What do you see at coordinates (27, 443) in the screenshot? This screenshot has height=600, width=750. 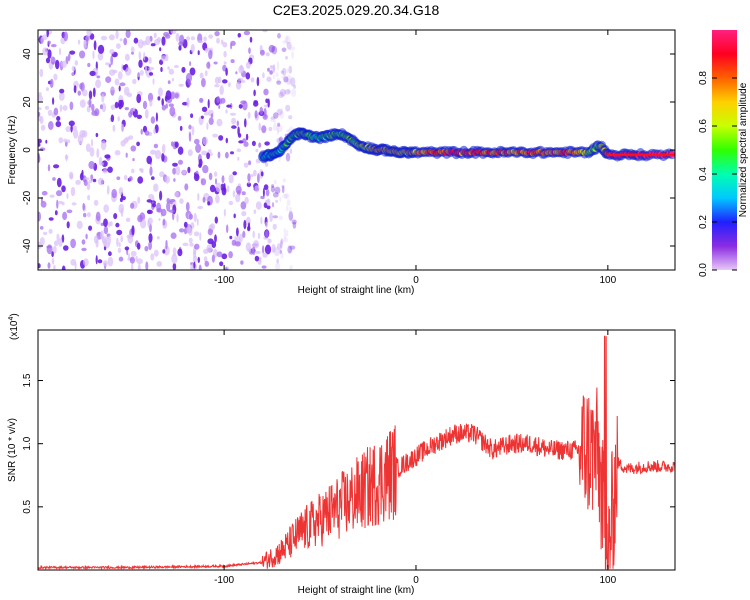 I see `y-tick-label: 1.0` at bounding box center [27, 443].